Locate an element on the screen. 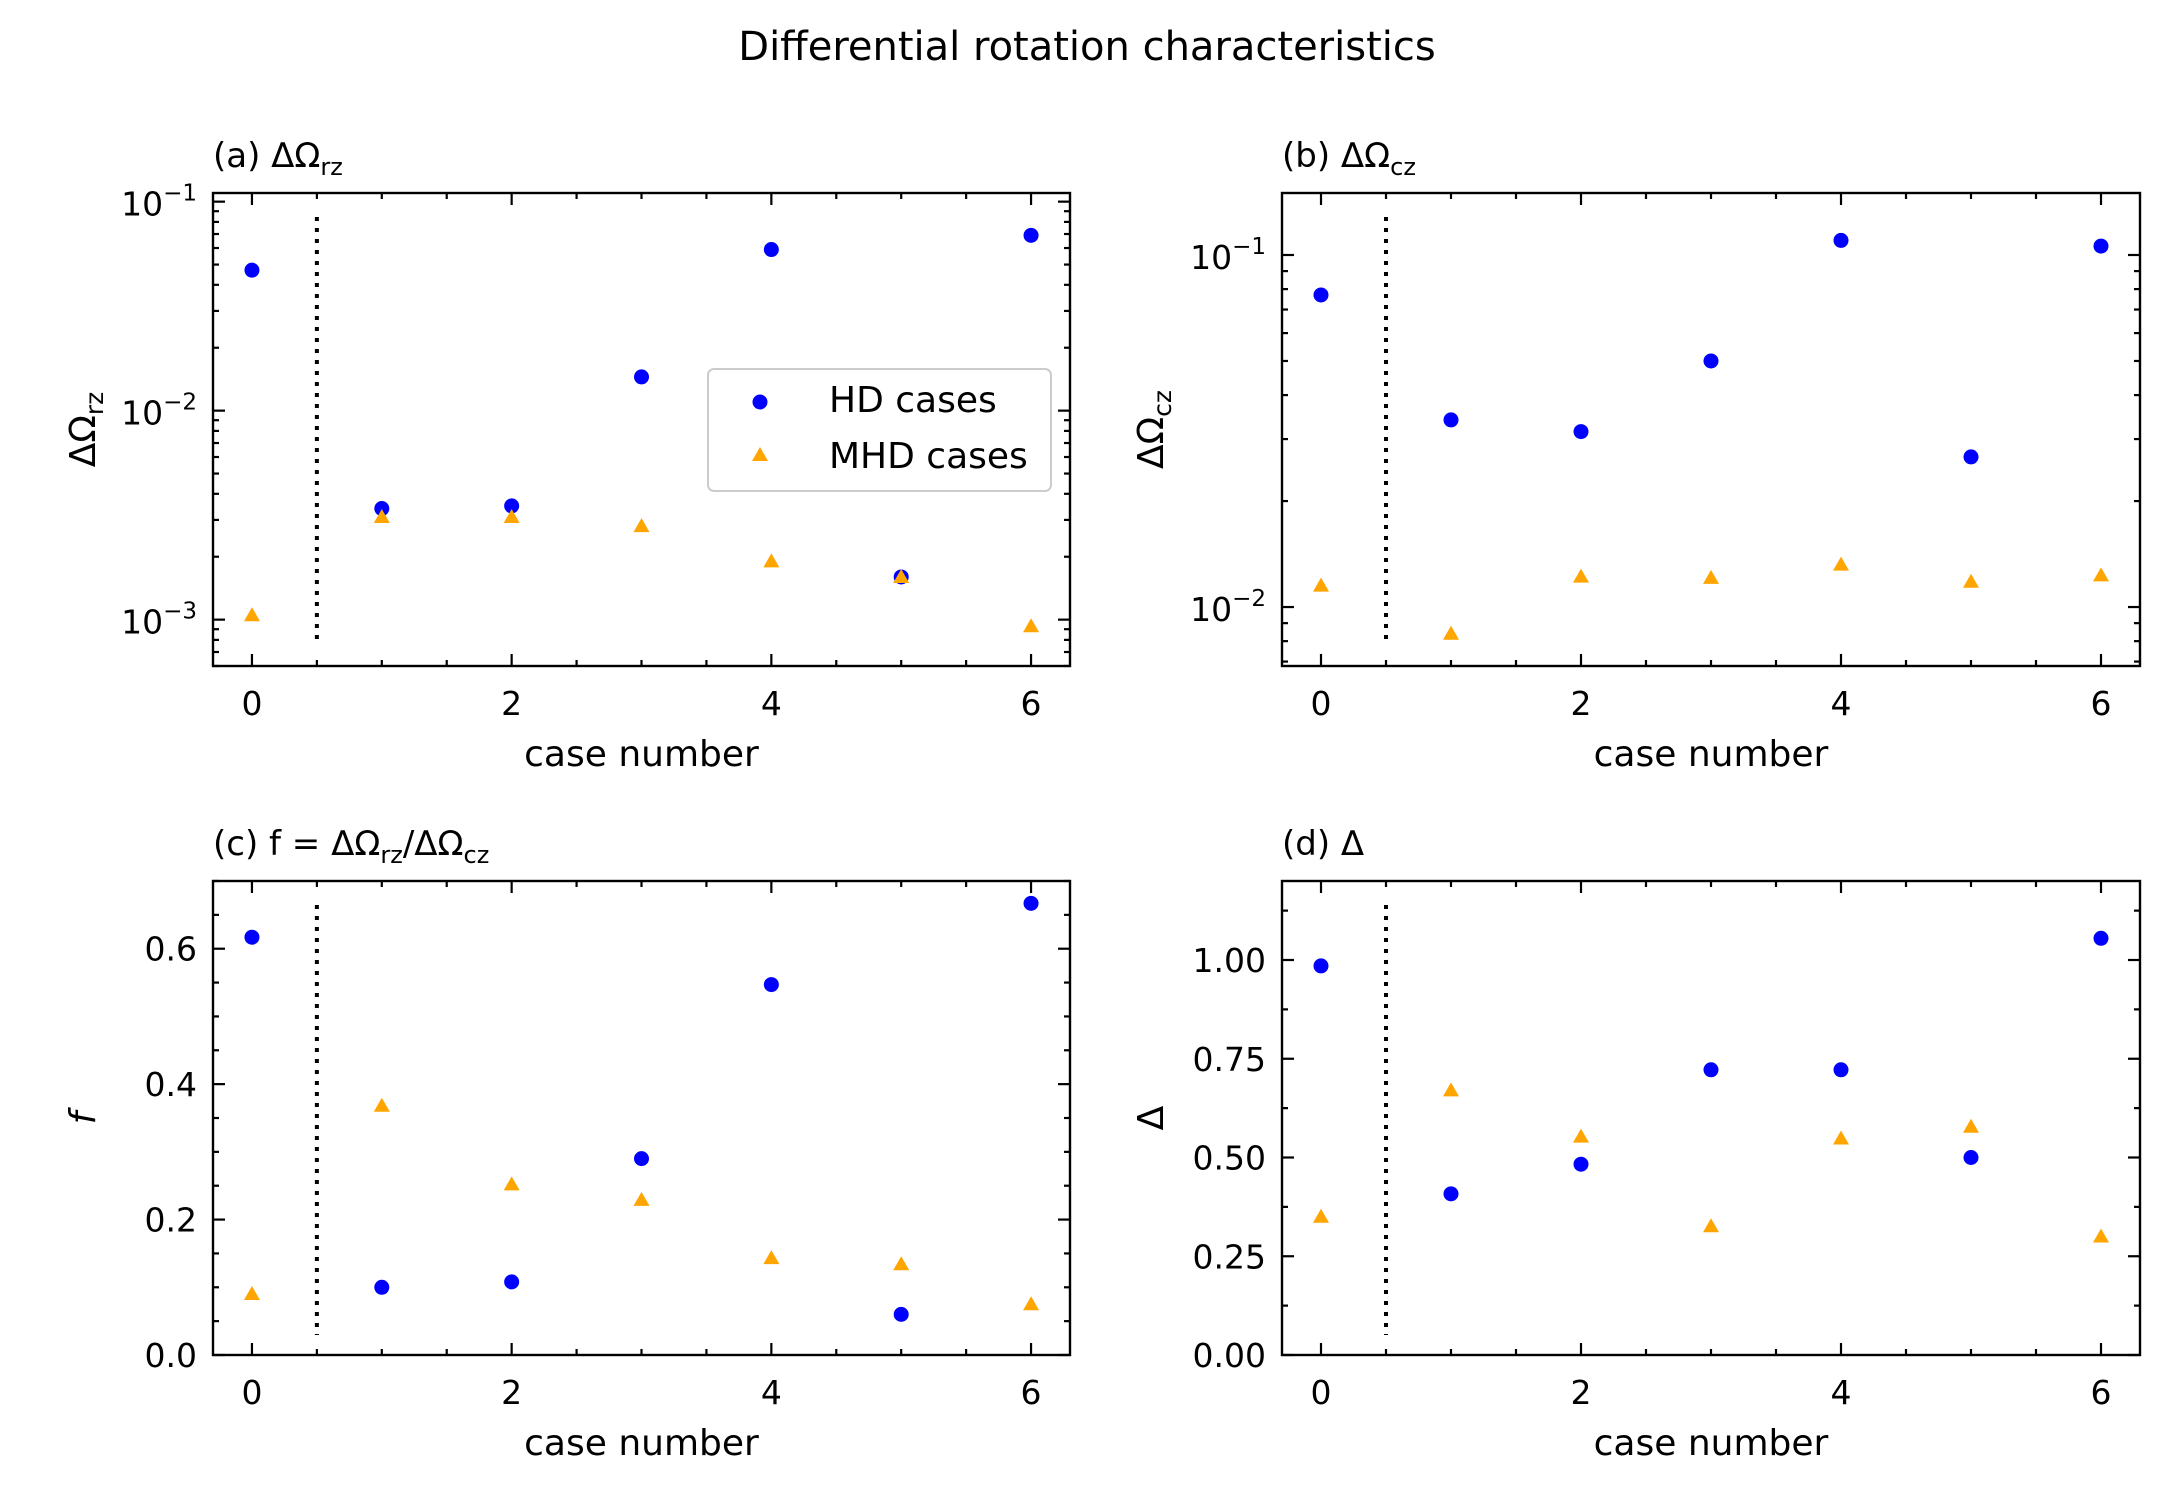  x-axis-label: case number is located at coordinates (1711, 1443).